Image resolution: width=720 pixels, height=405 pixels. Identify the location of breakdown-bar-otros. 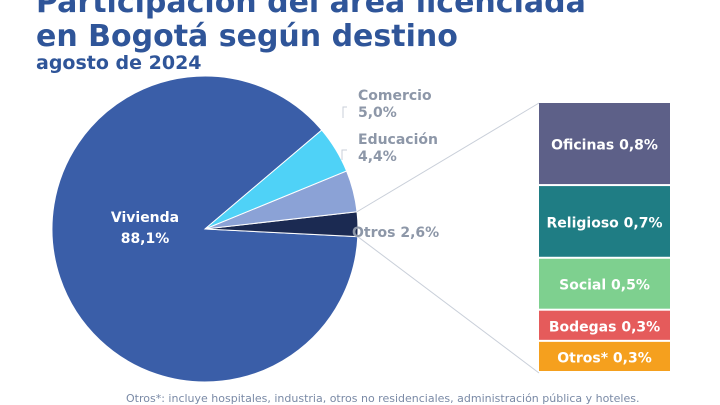
(604, 356).